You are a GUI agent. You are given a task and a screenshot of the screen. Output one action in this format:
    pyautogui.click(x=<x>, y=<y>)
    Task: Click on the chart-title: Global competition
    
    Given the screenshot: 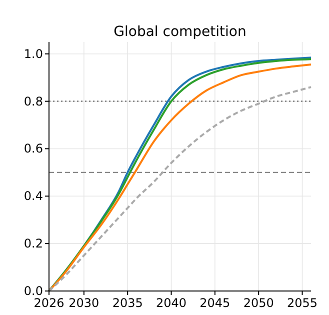 What is the action you would take?
    pyautogui.click(x=180, y=32)
    